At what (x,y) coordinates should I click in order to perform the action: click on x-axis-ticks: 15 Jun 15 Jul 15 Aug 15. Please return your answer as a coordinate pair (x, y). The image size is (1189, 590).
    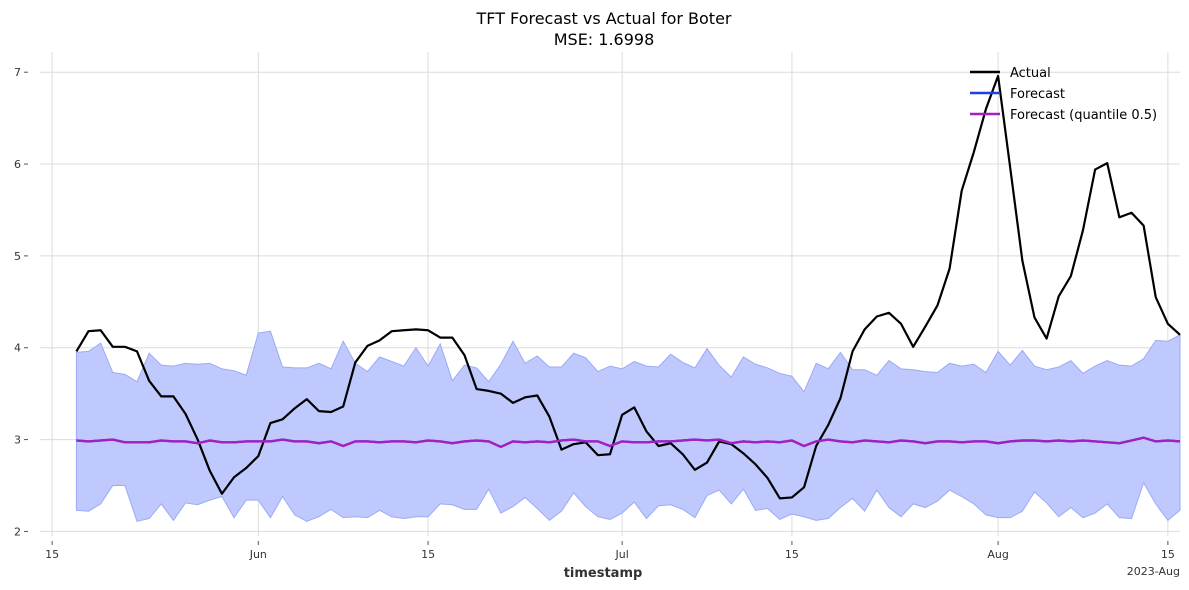
    Looking at the image, I should click on (610, 551).